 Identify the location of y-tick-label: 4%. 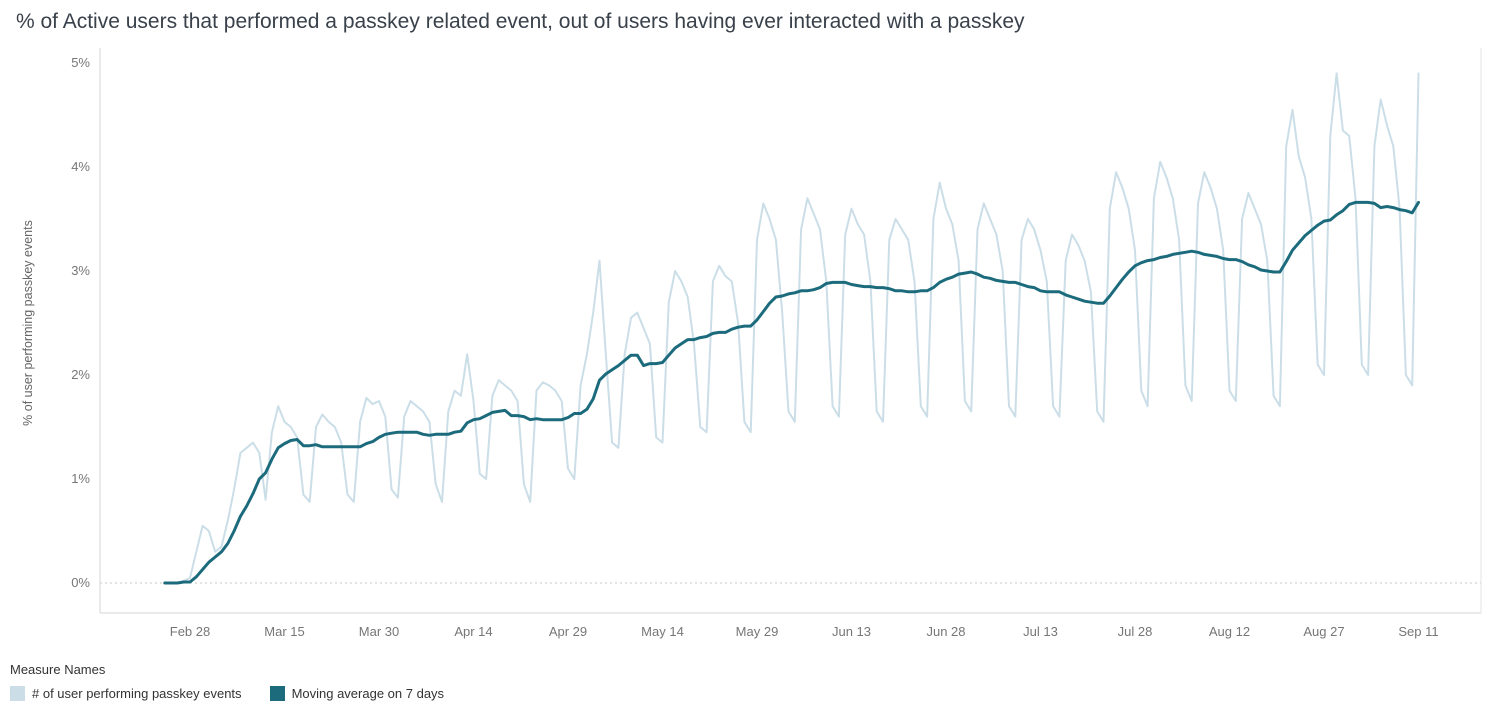
(80, 166).